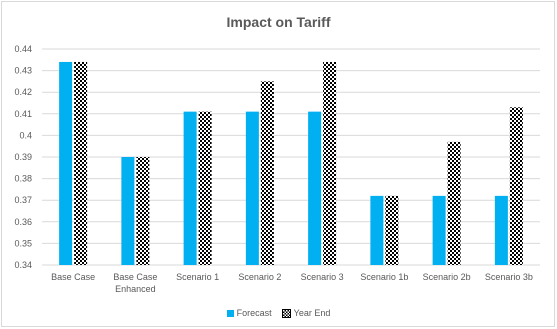 The width and height of the screenshot is (557, 329). Describe the element at coordinates (259, 277) in the screenshot. I see `x-tick-label: Scenario 2` at that location.